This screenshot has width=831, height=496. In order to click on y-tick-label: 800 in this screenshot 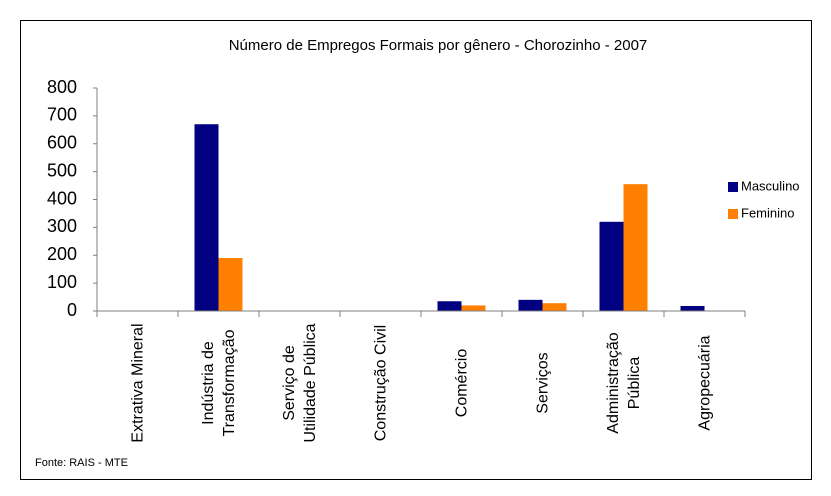, I will do `click(62, 87)`.